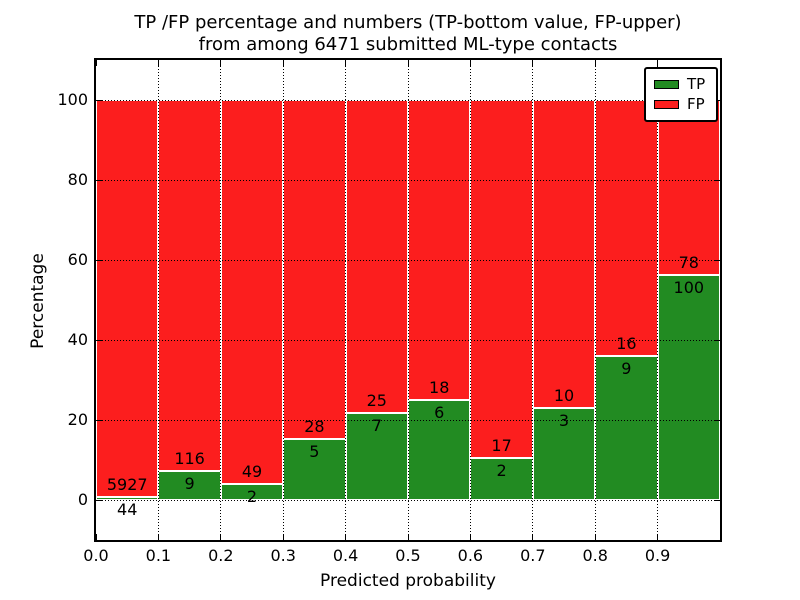 This screenshot has height=600, width=800. What do you see at coordinates (666, 84) in the screenshot?
I see `legend-swatch-tp-icon` at bounding box center [666, 84].